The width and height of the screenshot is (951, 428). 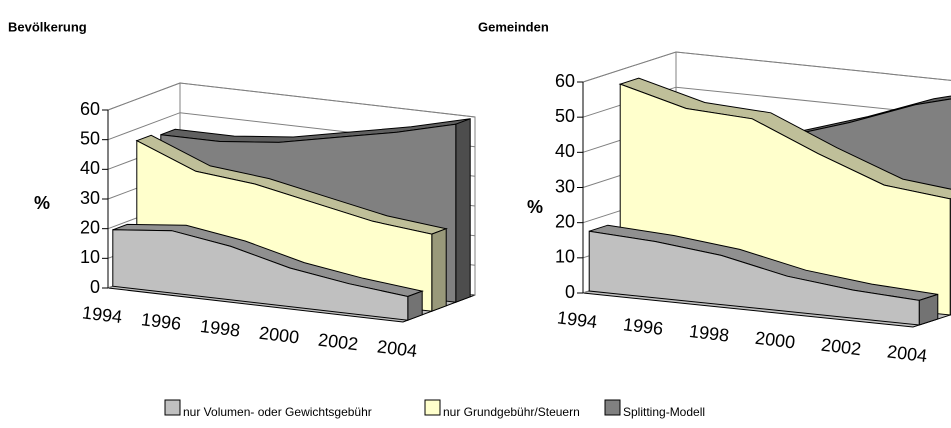 What do you see at coordinates (47, 26) in the screenshot?
I see `chart-title: Bevölkerung` at bounding box center [47, 26].